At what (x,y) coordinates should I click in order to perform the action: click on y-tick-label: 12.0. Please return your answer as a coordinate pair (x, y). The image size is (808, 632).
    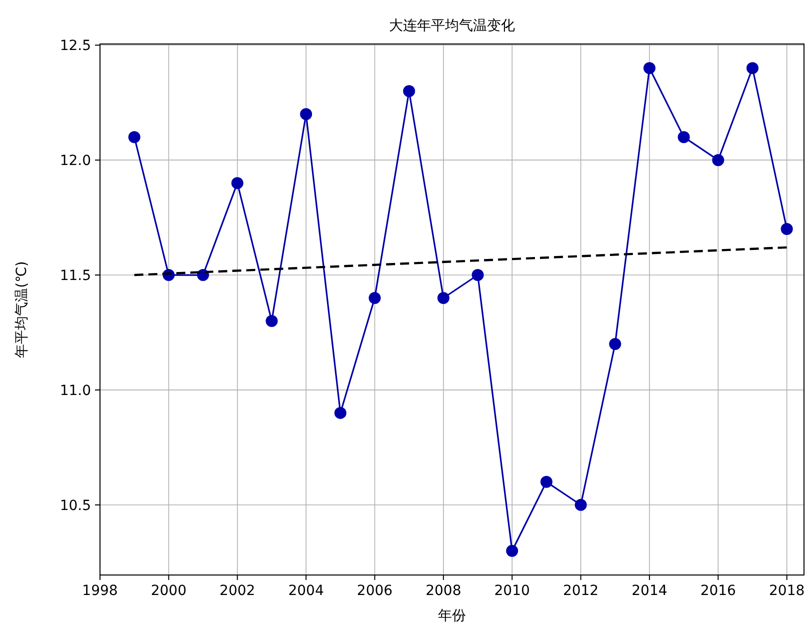
    Looking at the image, I should click on (75, 161).